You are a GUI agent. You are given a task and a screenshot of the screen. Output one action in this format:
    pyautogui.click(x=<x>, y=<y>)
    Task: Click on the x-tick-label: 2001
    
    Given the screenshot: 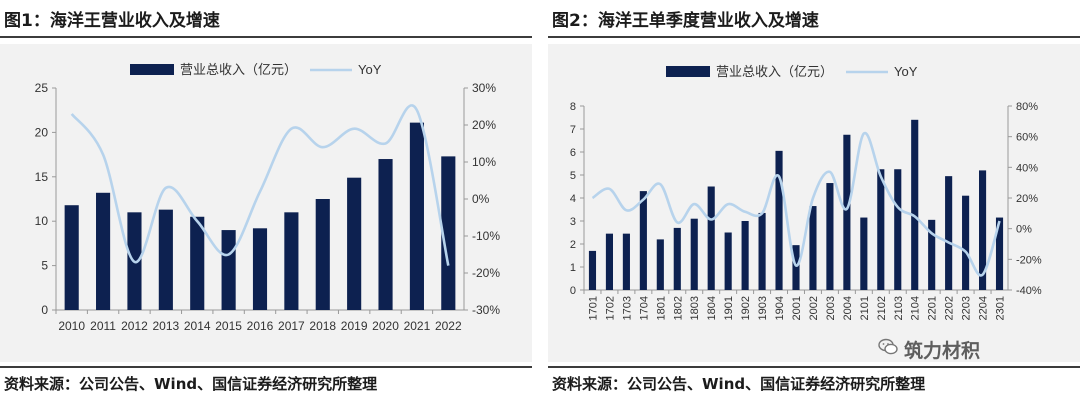 What is the action you would take?
    pyautogui.click(x=797, y=308)
    